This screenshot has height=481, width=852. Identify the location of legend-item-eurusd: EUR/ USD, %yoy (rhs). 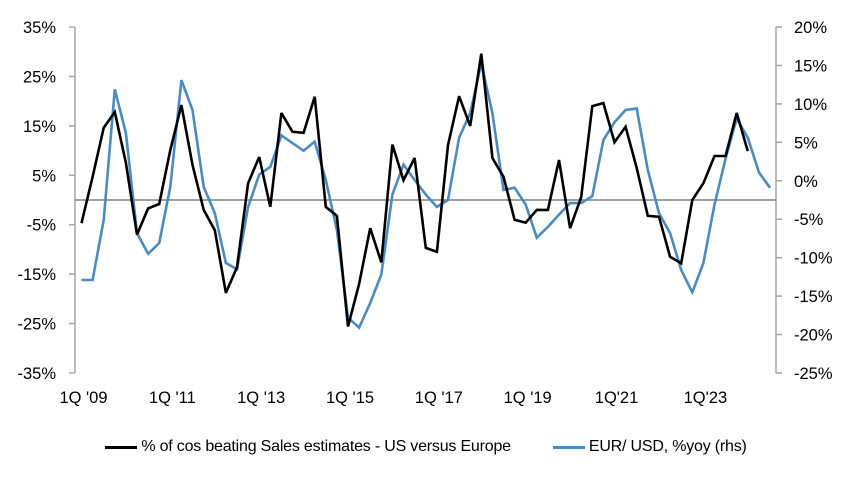
(649, 447).